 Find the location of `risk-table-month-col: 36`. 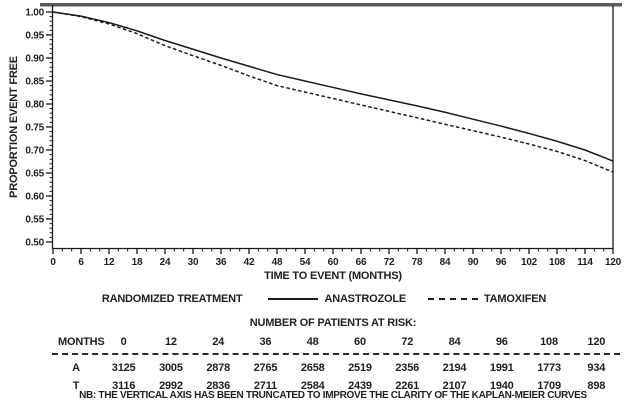

risk-table-month-col: 36 is located at coordinates (265, 342).